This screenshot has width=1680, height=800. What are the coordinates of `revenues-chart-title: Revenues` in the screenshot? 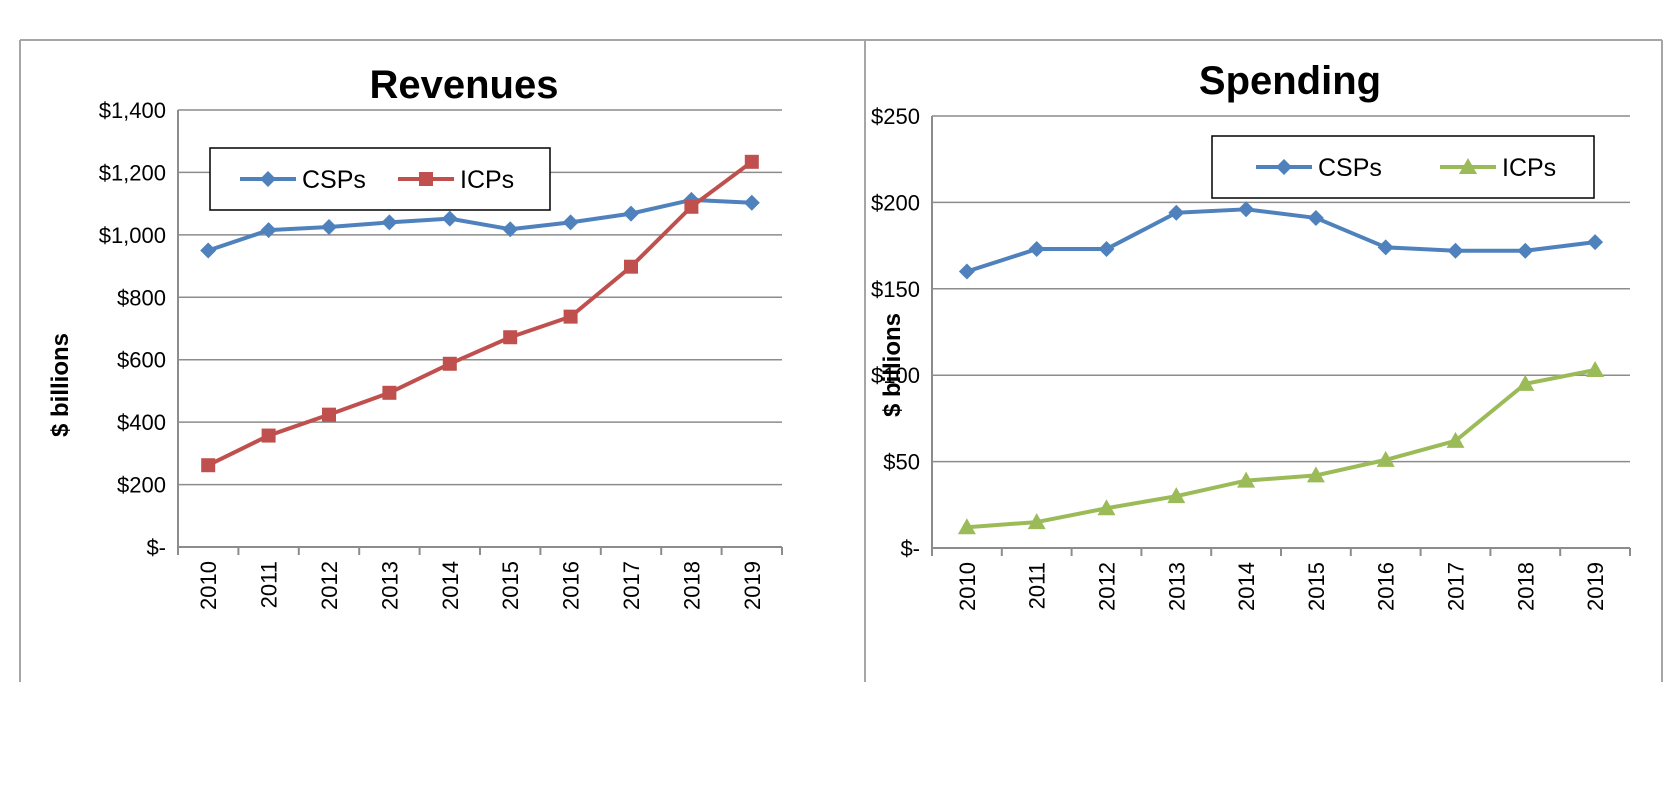 It's located at (464, 85).